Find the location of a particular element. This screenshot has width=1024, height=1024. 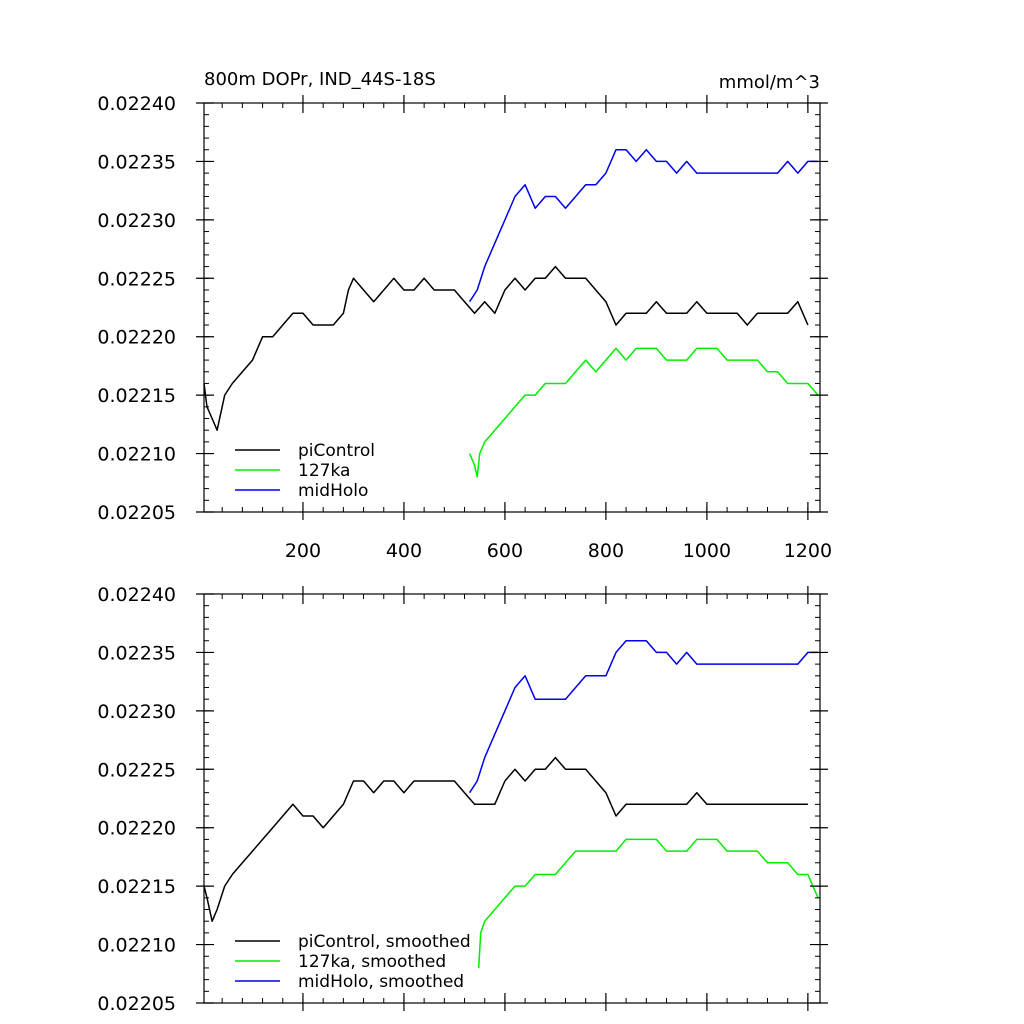

x-tick-label: 1200 is located at coordinates (808, 551).